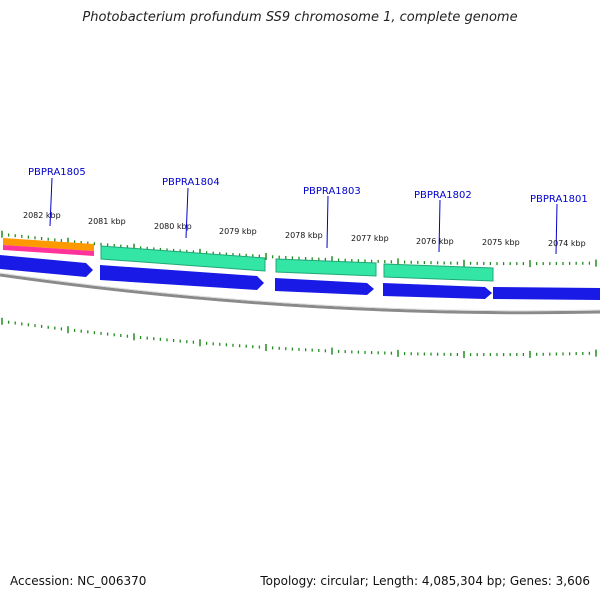 The image size is (600, 600). Describe the element at coordinates (501, 242) in the screenshot. I see `scale-label: 2075 kbp` at that location.